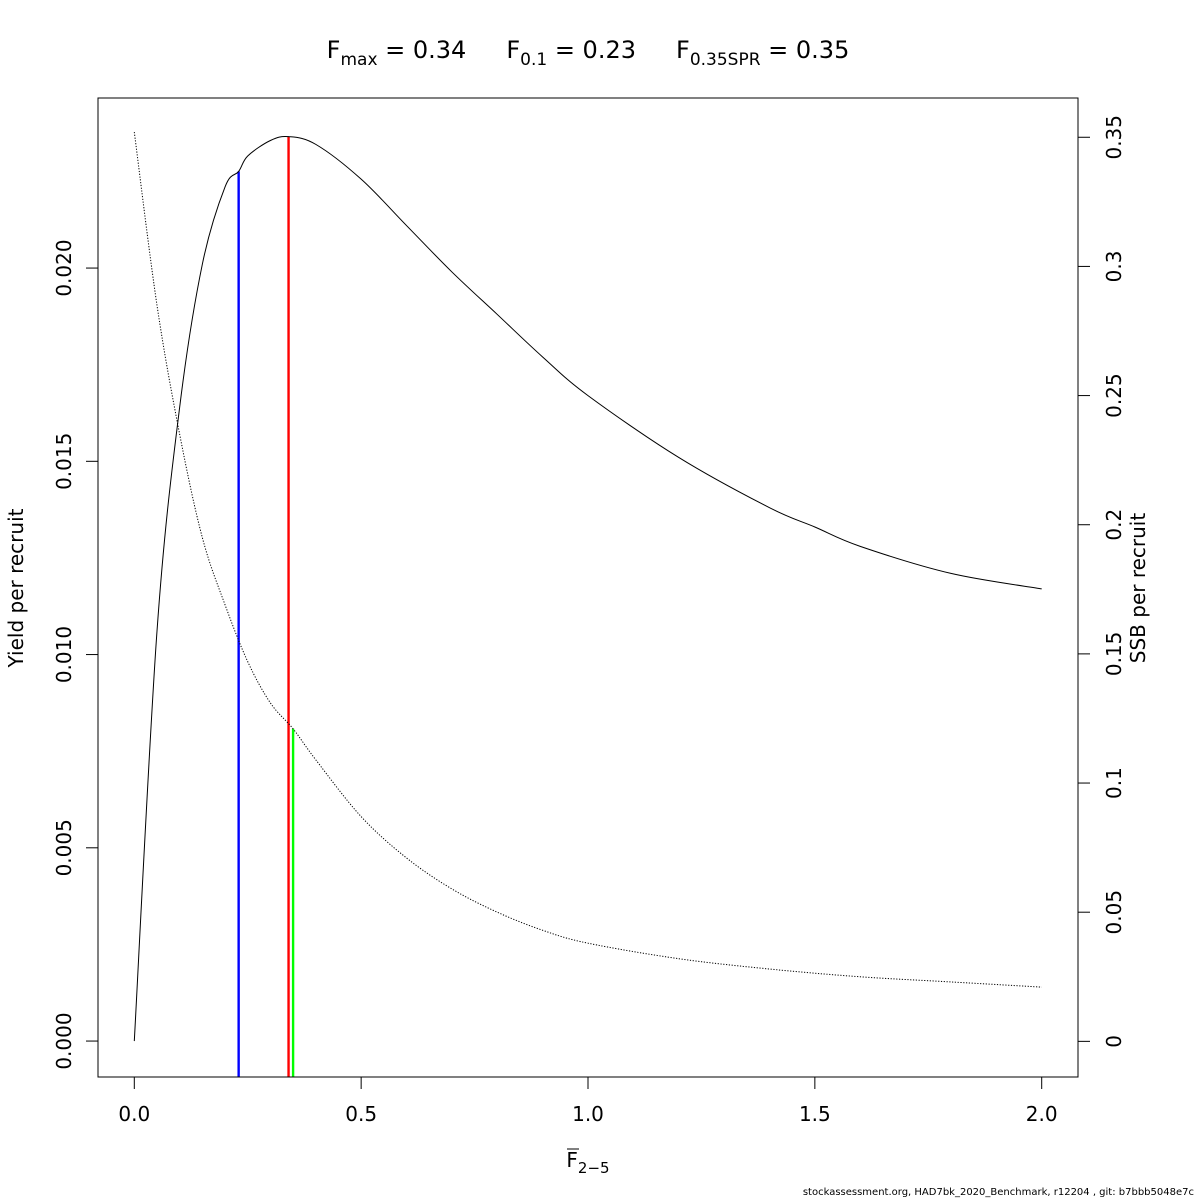  I want to click on x-tick-label: 1.0, so click(588, 1114).